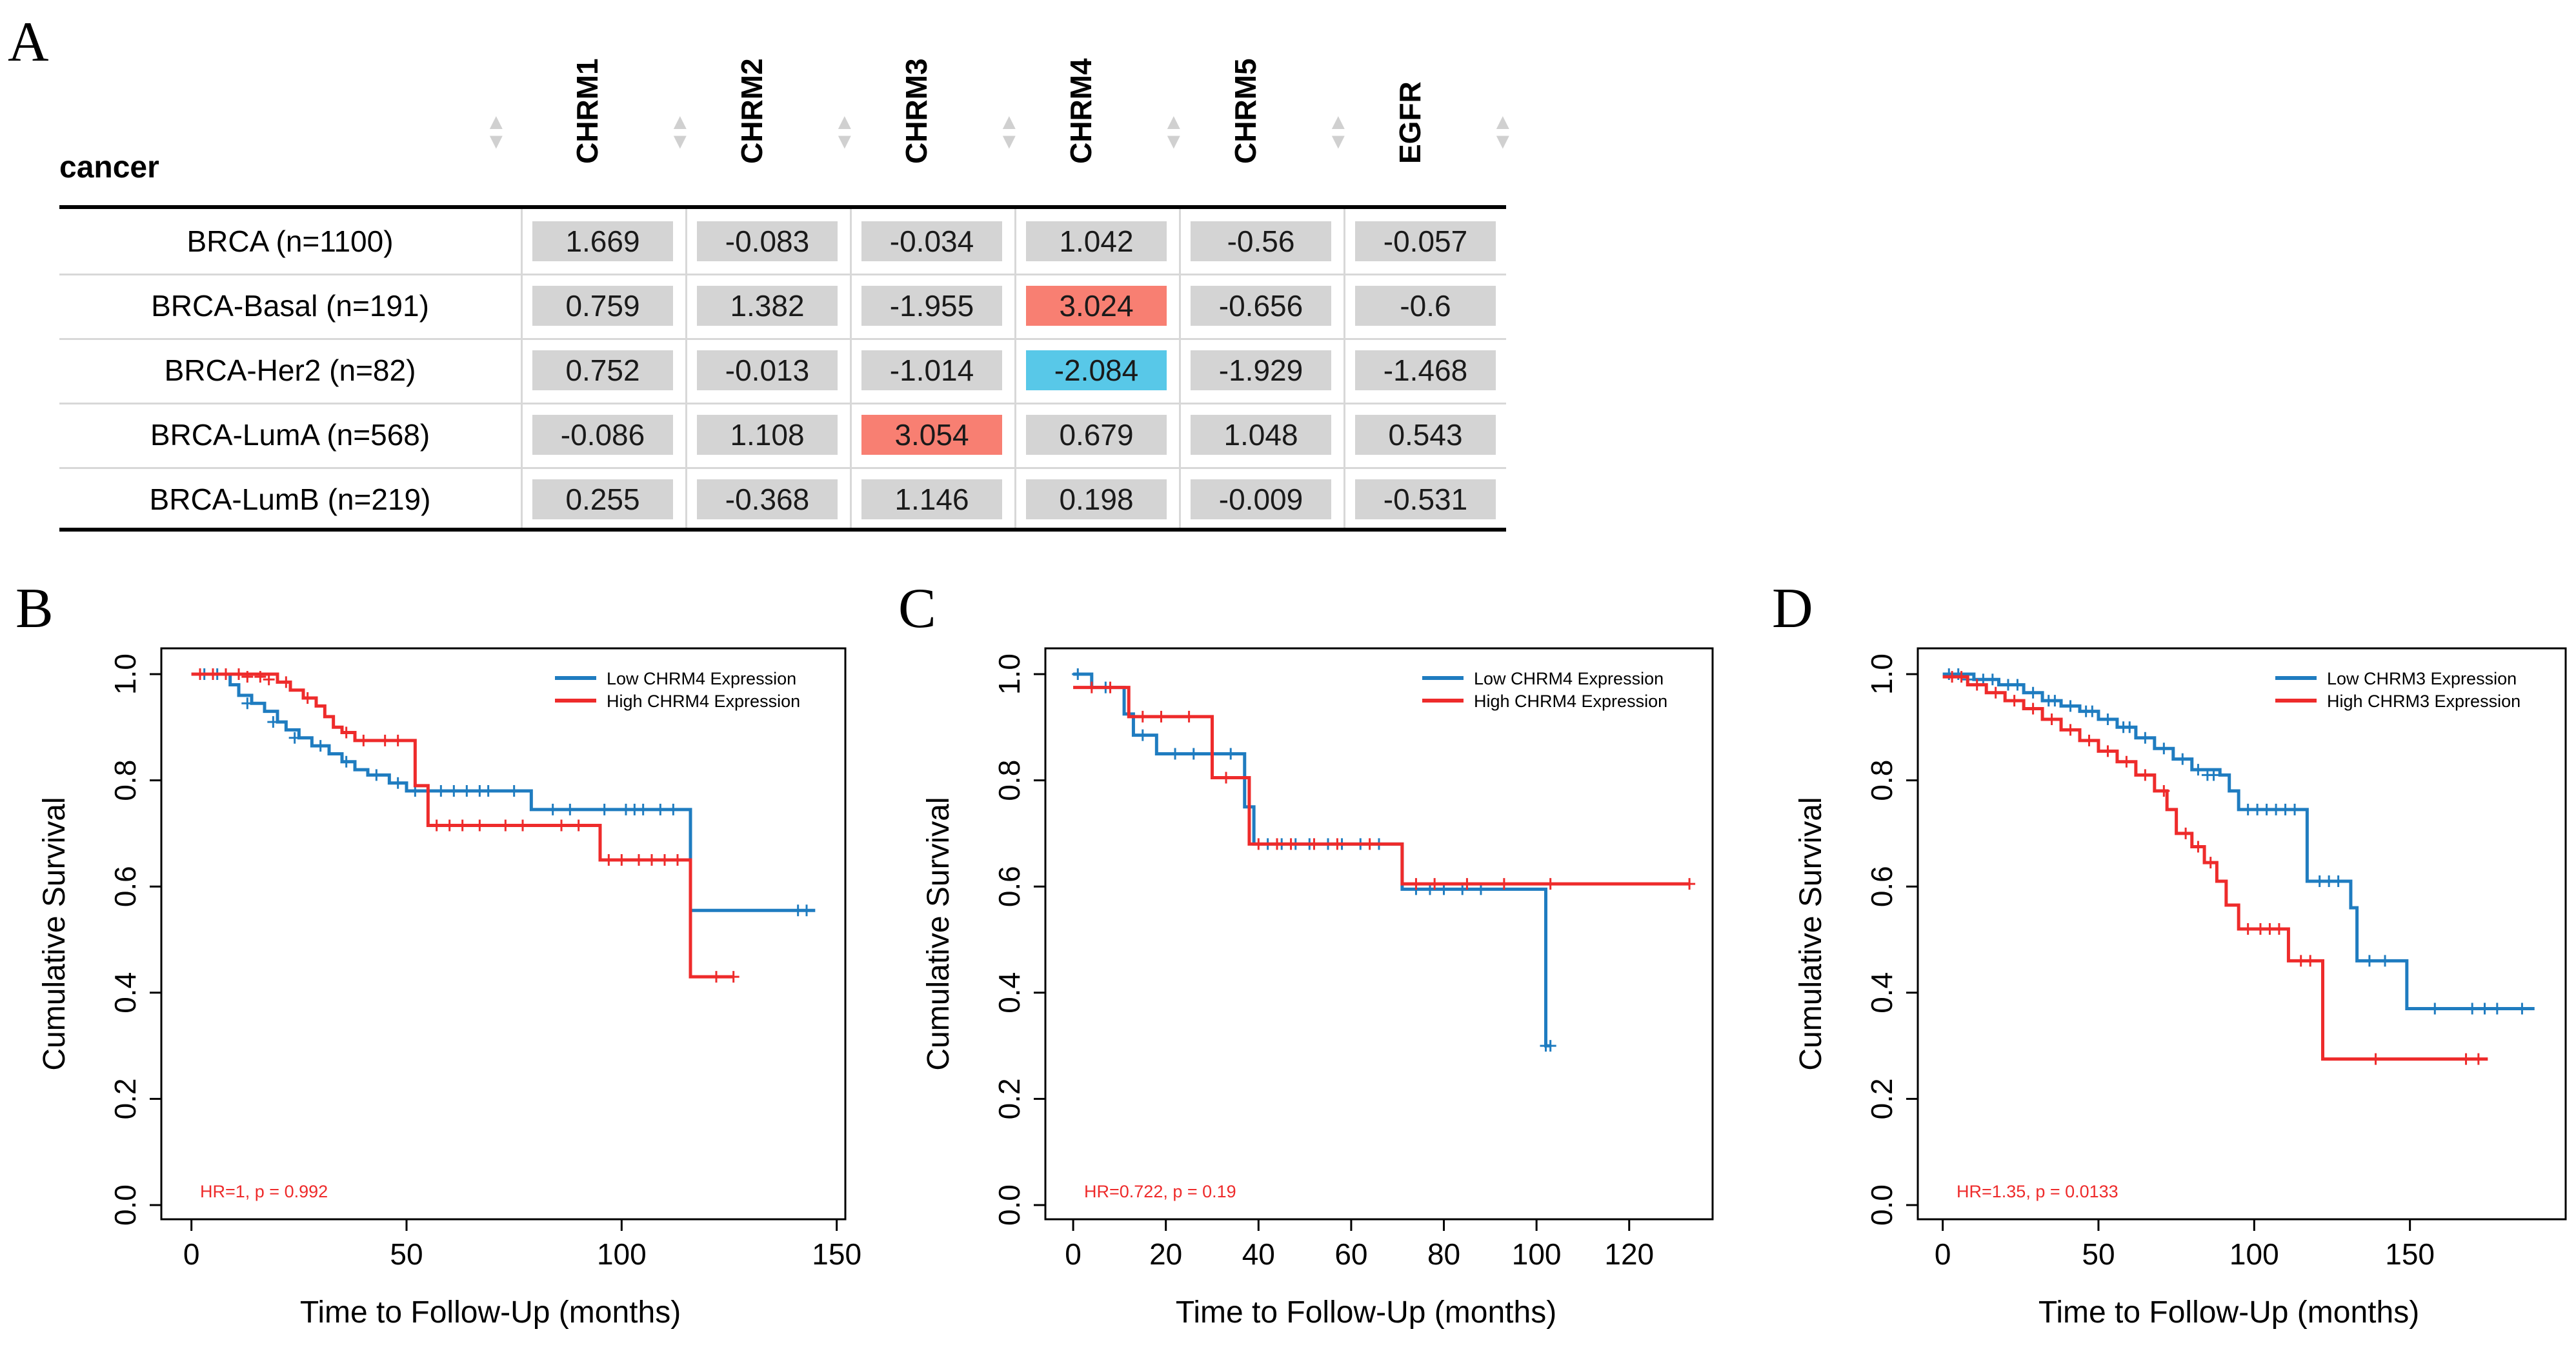  I want to click on table-cell: -1.468, so click(1425, 370).